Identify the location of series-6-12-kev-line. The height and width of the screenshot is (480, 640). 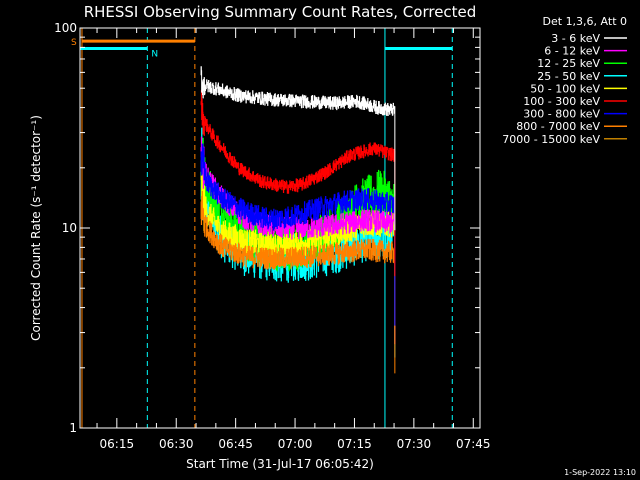
(298, 240).